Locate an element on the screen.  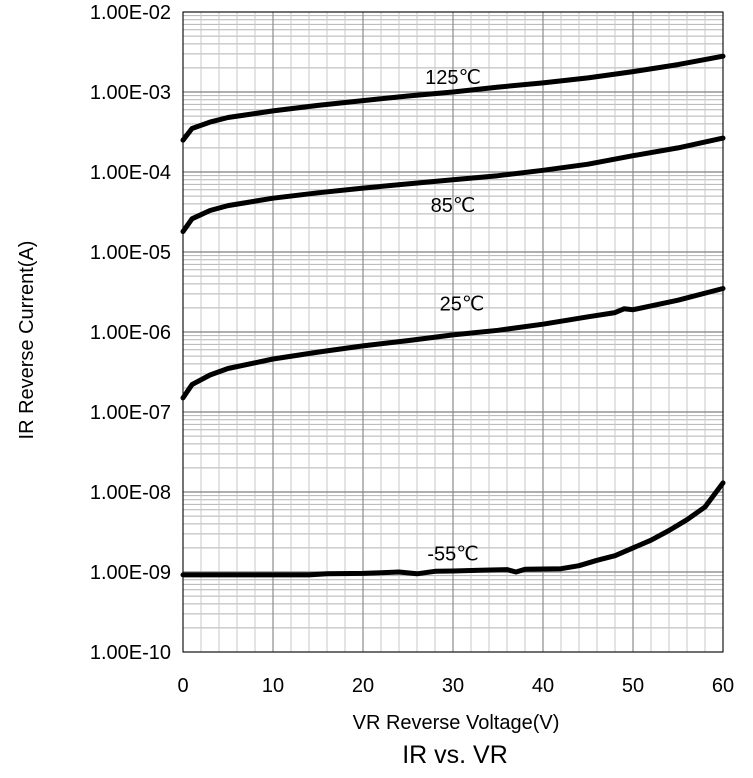
x-tick-label: 40 is located at coordinates (543, 686).